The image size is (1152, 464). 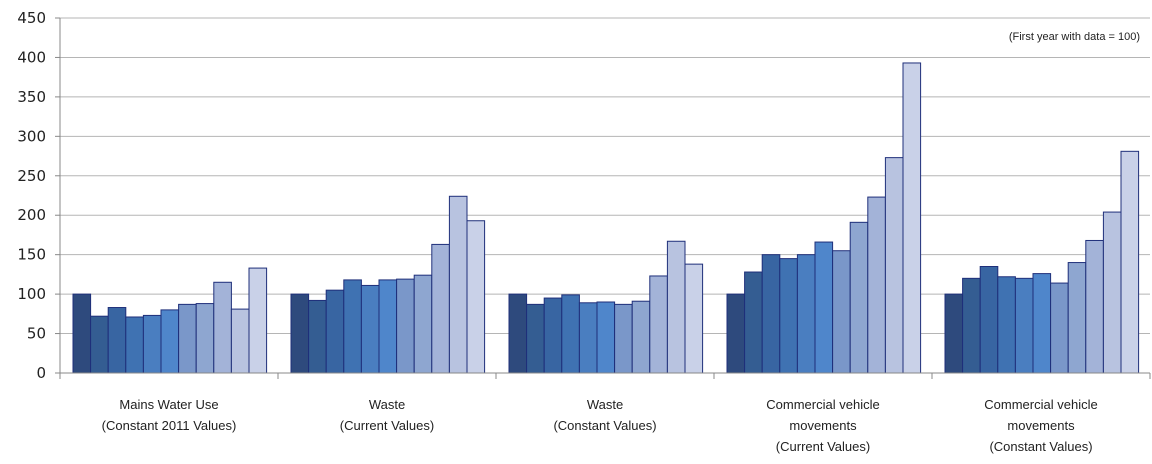 What do you see at coordinates (31, 255) in the screenshot?
I see `y-tick-label: 150` at bounding box center [31, 255].